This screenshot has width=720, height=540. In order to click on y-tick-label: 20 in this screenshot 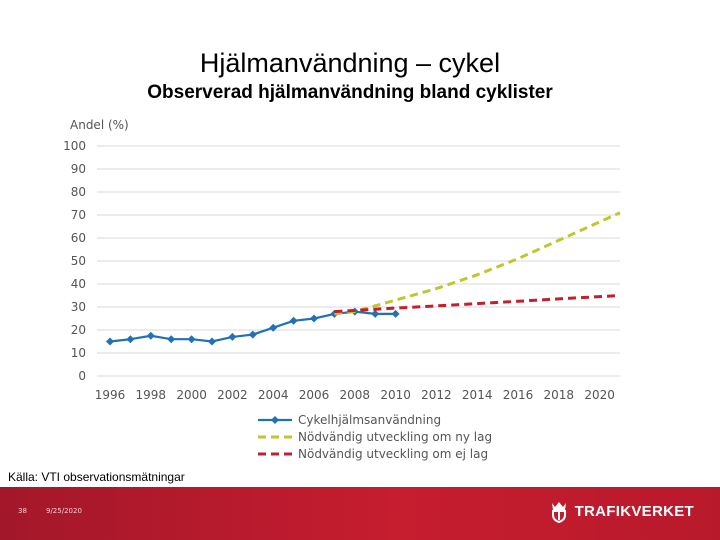, I will do `click(78, 330)`.